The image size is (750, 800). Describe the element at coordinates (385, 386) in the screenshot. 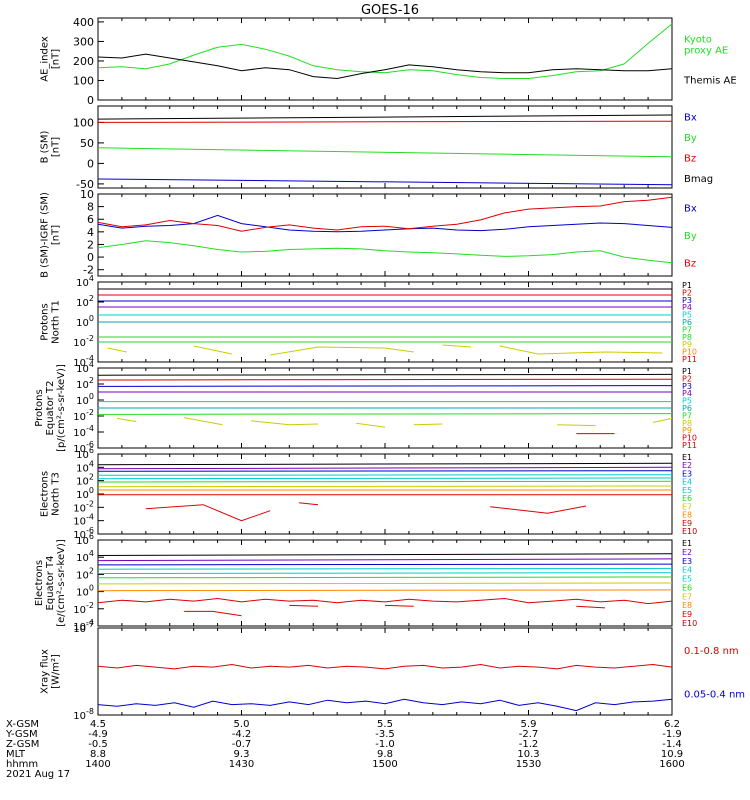

I see `series-p3` at that location.